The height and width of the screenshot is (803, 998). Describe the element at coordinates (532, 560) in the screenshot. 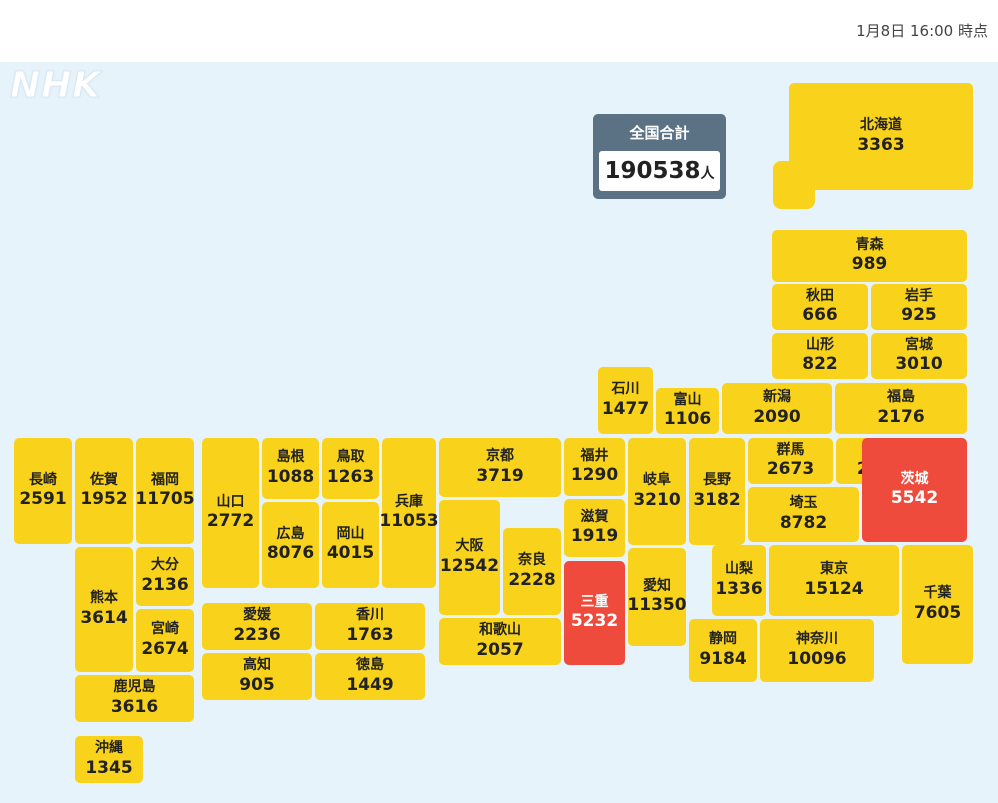

I see `prefecture-name: 奈良` at that location.